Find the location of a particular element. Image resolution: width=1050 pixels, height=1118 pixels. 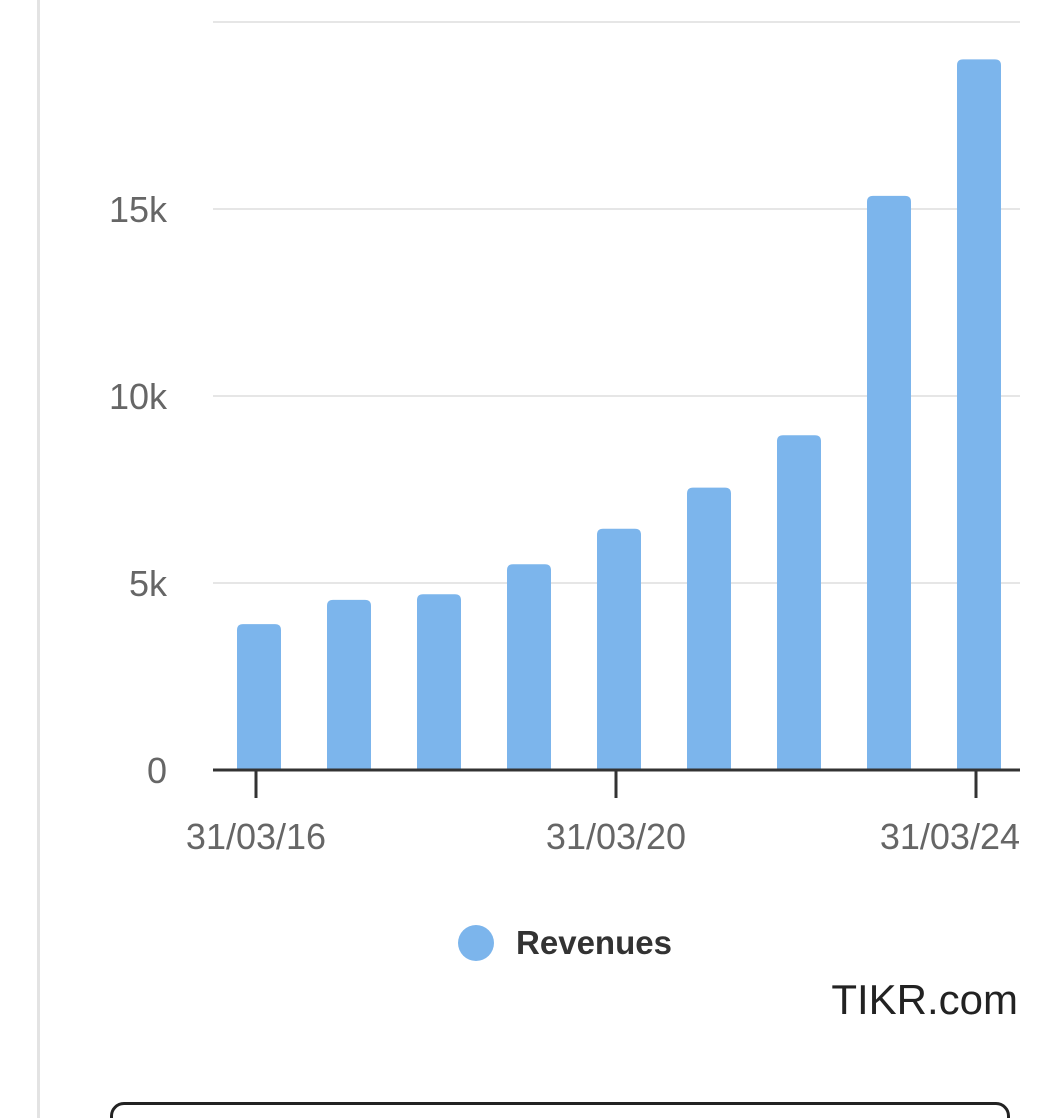

y-axis-labels: 0 5k 10k 15k is located at coordinates (138, 490).